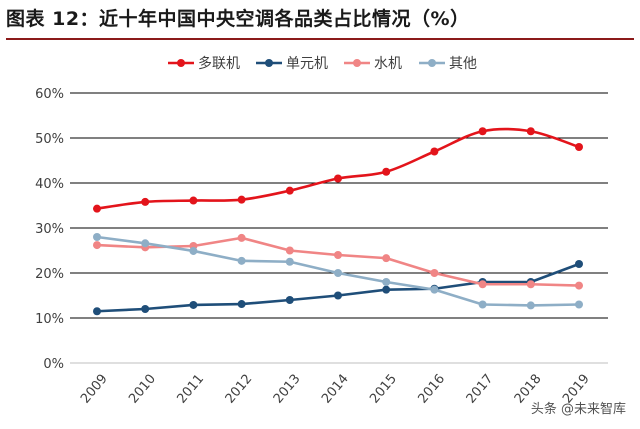  What do you see at coordinates (49, 184) in the screenshot?
I see `y-tick-label: 40%` at bounding box center [49, 184].